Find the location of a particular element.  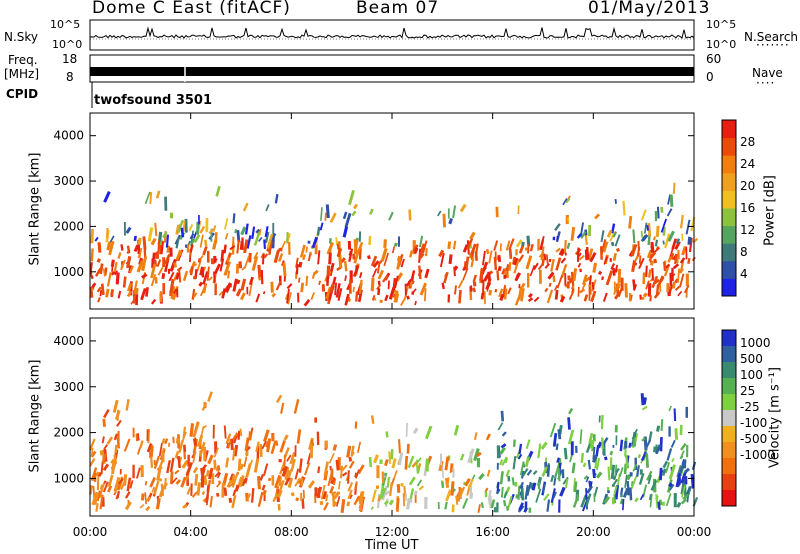

freq-trace is located at coordinates (392, 71).